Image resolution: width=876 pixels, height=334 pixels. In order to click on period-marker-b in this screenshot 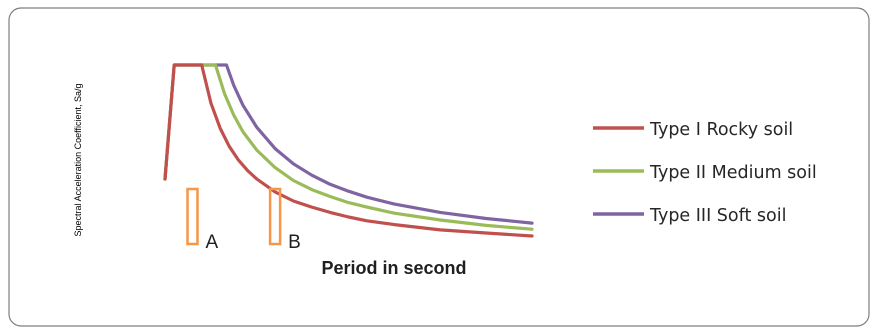, I will do `click(275, 216)`.